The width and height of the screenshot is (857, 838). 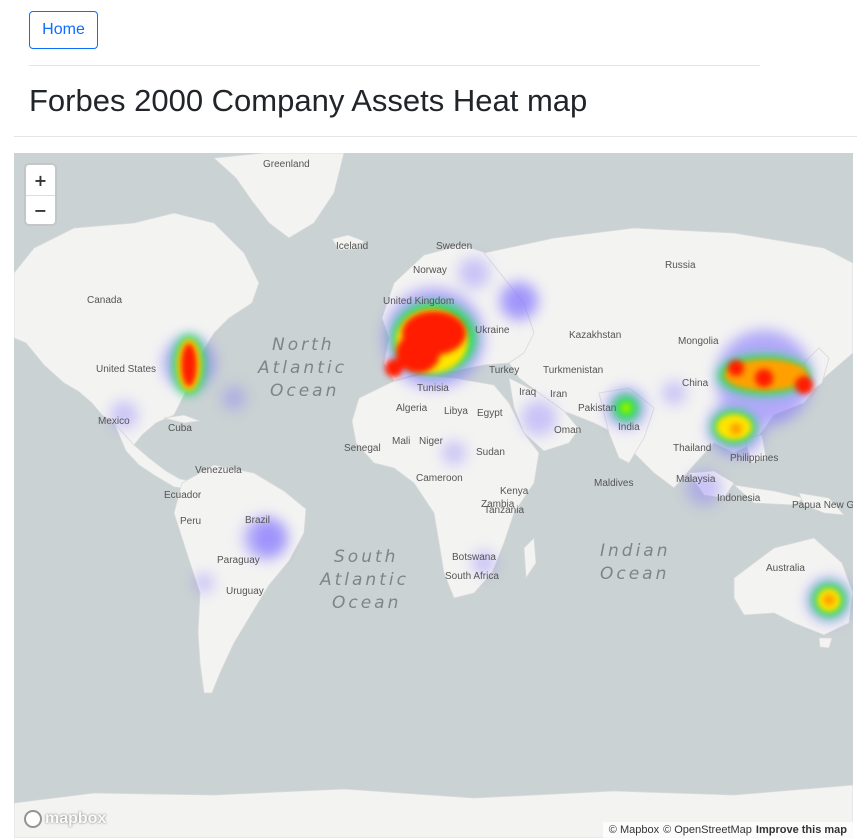 What do you see at coordinates (352, 246) in the screenshot?
I see `country-label: Iceland` at bounding box center [352, 246].